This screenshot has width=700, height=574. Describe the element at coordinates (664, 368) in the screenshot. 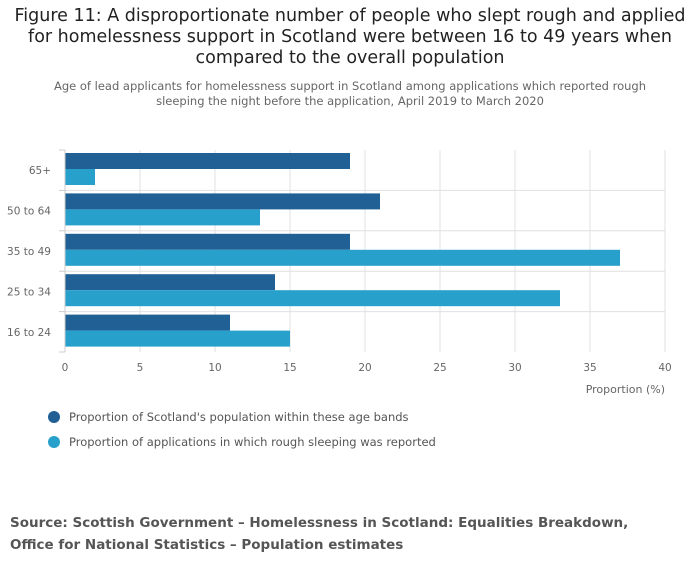

I see `x-tick-label: 40` at that location.